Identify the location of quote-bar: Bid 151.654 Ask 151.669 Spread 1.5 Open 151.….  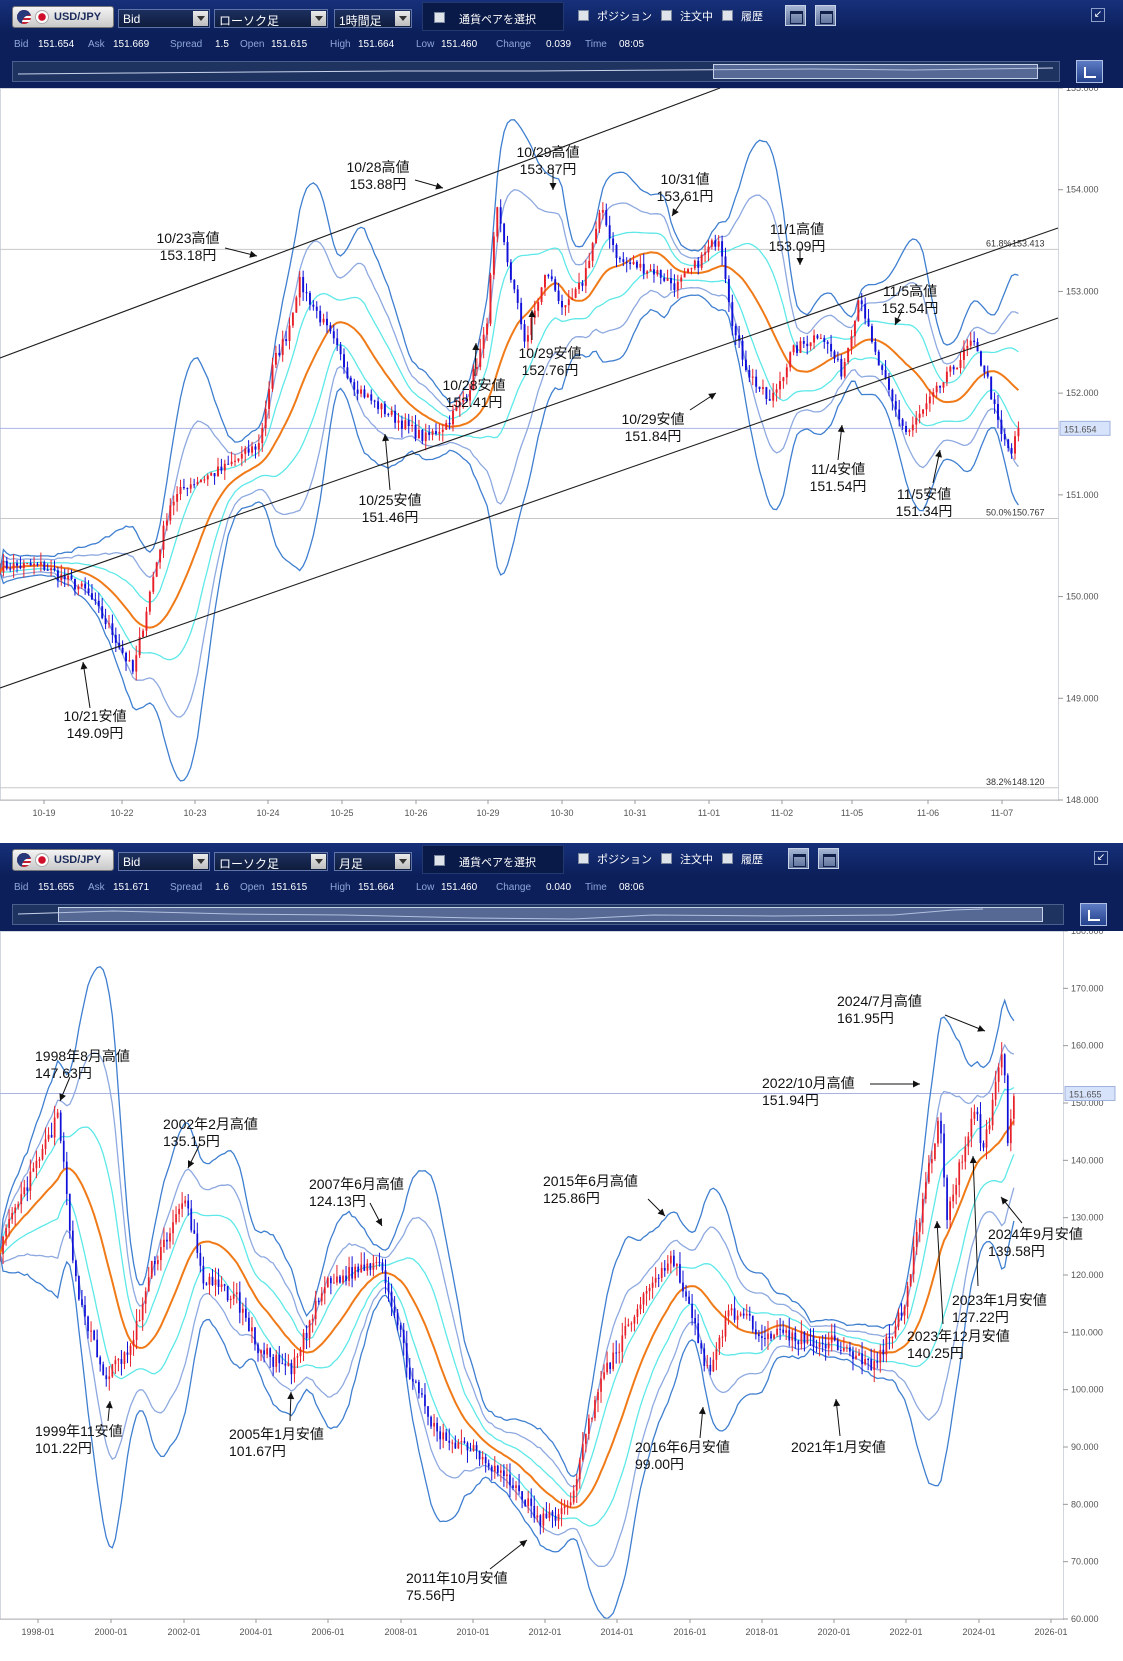
(561, 44).